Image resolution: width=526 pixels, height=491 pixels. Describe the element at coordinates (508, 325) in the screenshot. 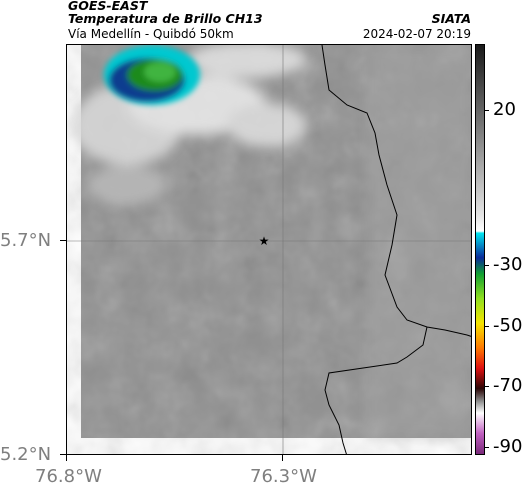

I see `colorbar-label: -50` at that location.